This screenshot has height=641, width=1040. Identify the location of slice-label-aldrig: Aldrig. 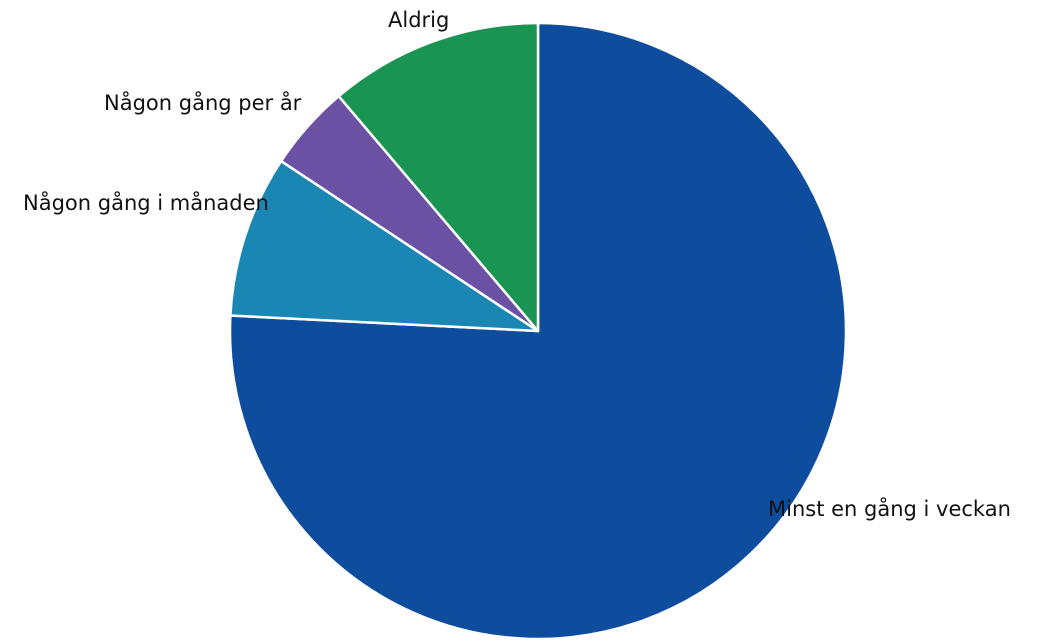
(418, 20).